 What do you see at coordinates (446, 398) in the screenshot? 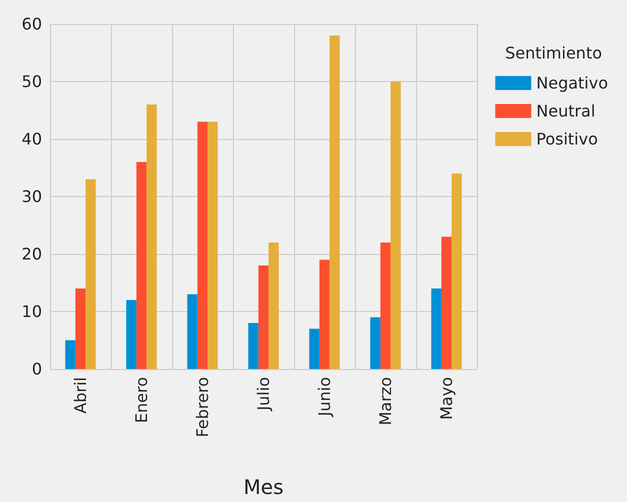
I see `x-tick-label: Mayo` at bounding box center [446, 398].